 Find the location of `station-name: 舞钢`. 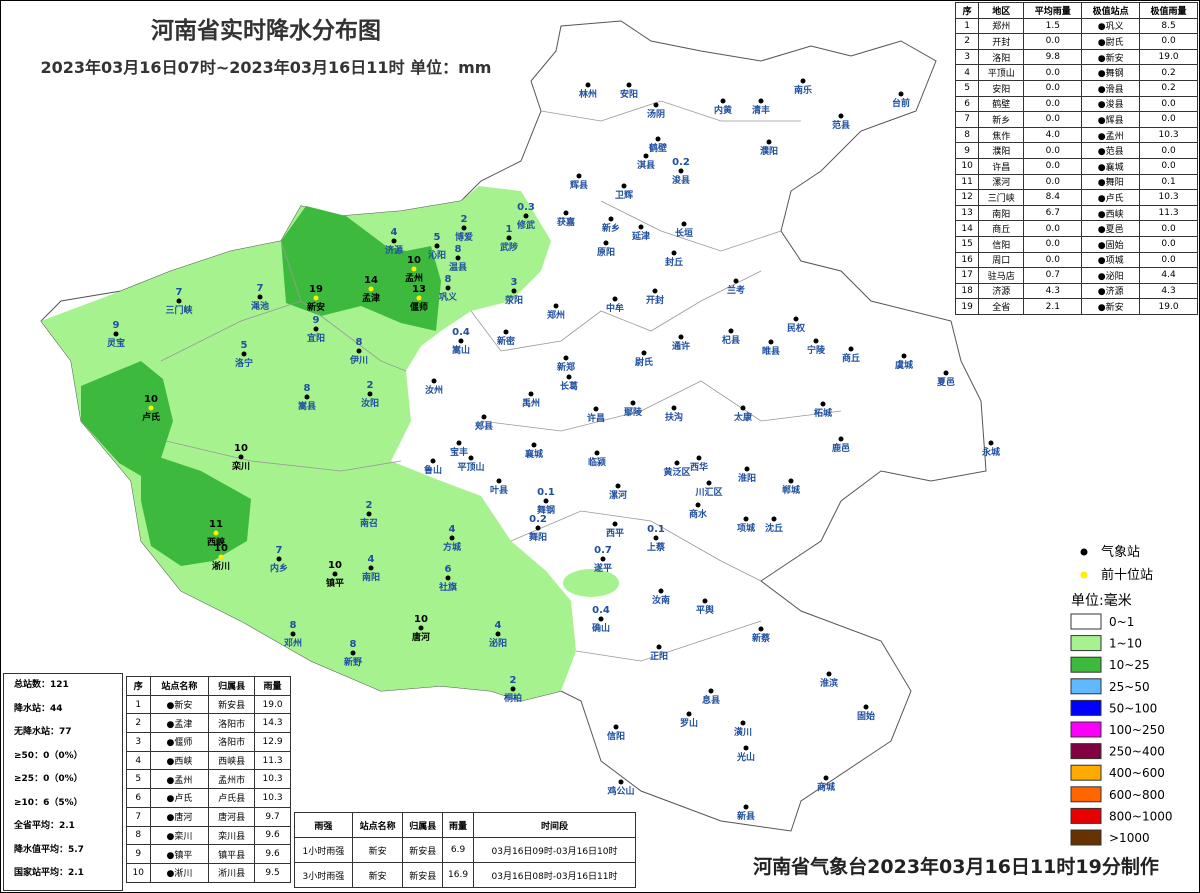

station-name: 舞钢 is located at coordinates (546, 510).